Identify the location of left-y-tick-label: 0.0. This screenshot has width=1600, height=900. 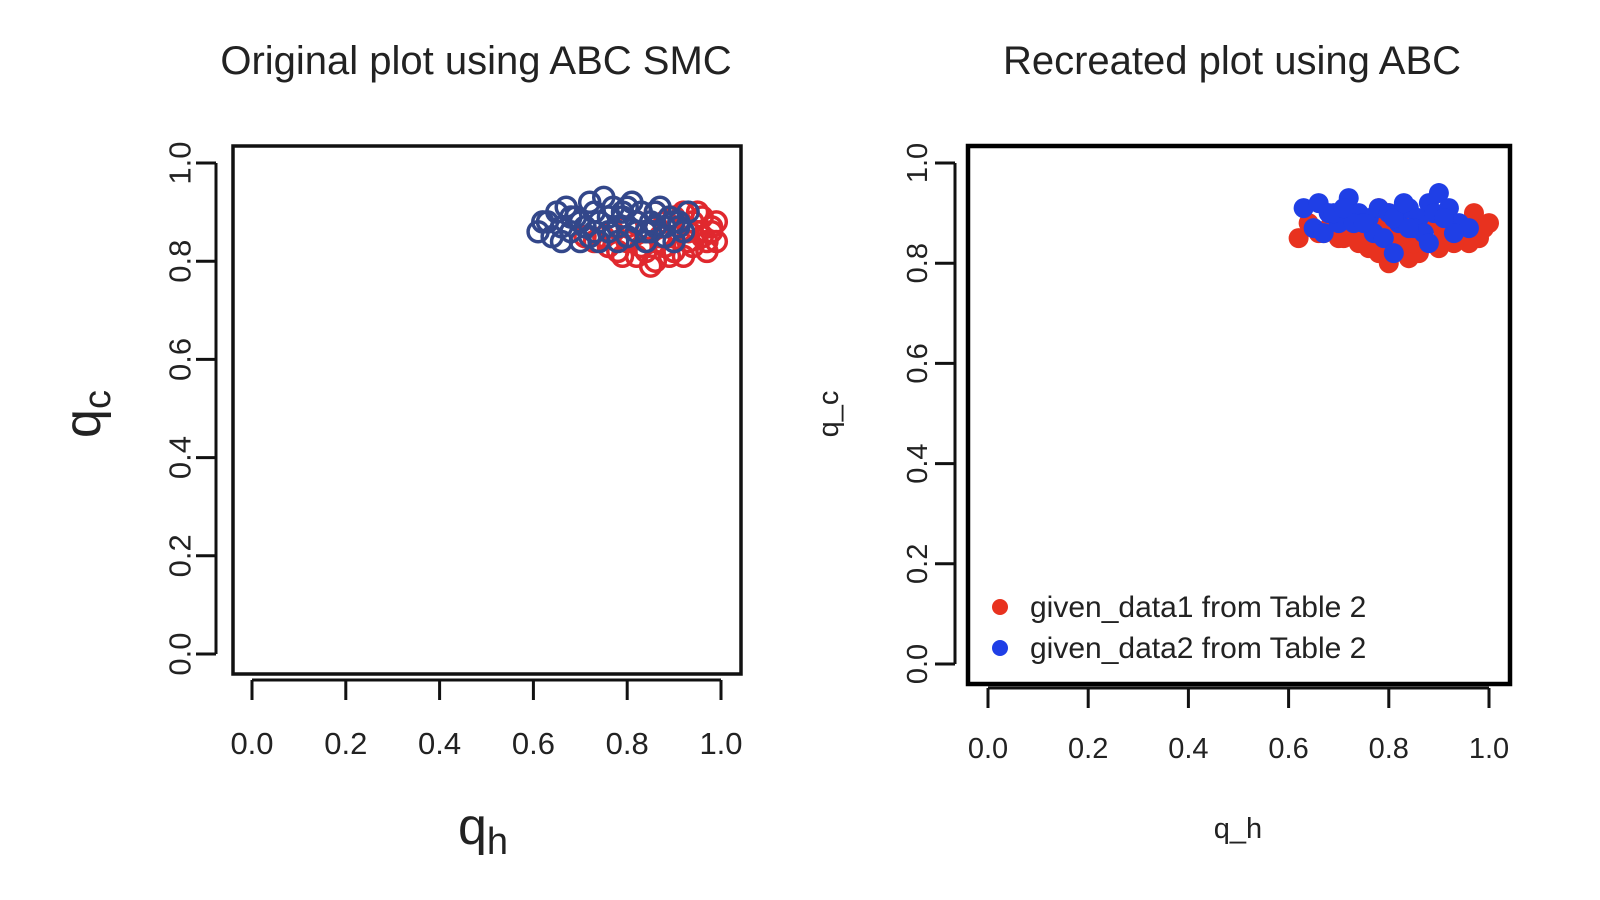
(180, 653).